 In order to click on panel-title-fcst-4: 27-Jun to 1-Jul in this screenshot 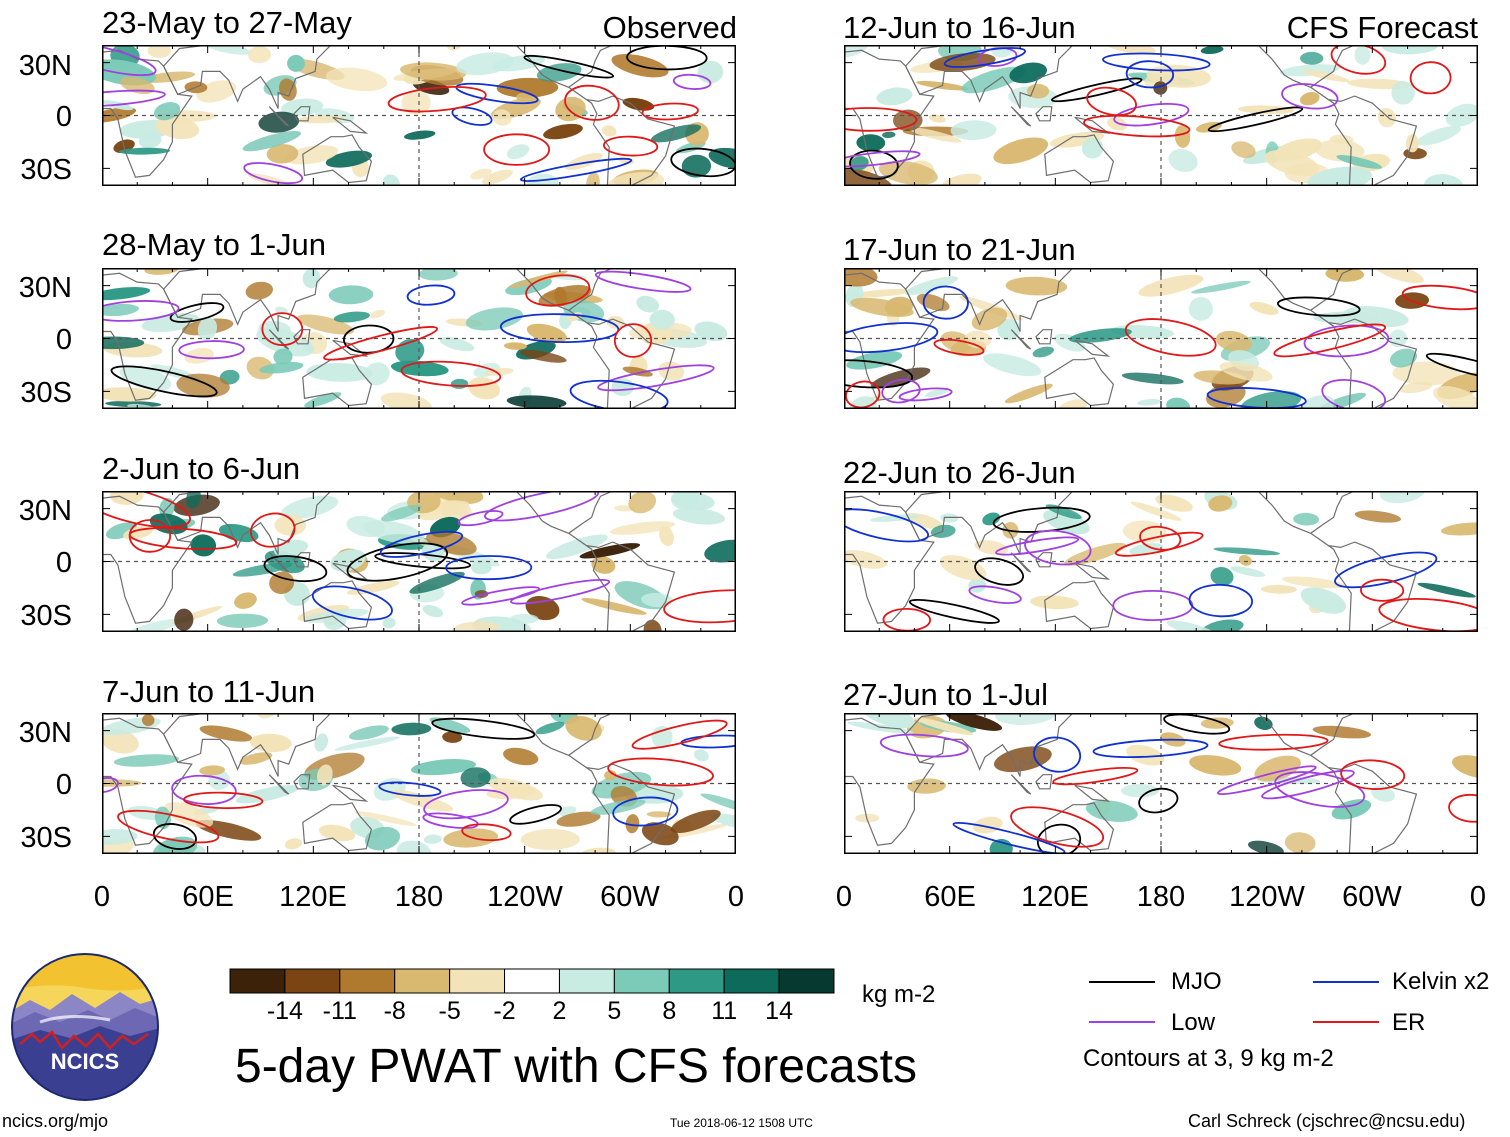, I will do `click(946, 694)`.